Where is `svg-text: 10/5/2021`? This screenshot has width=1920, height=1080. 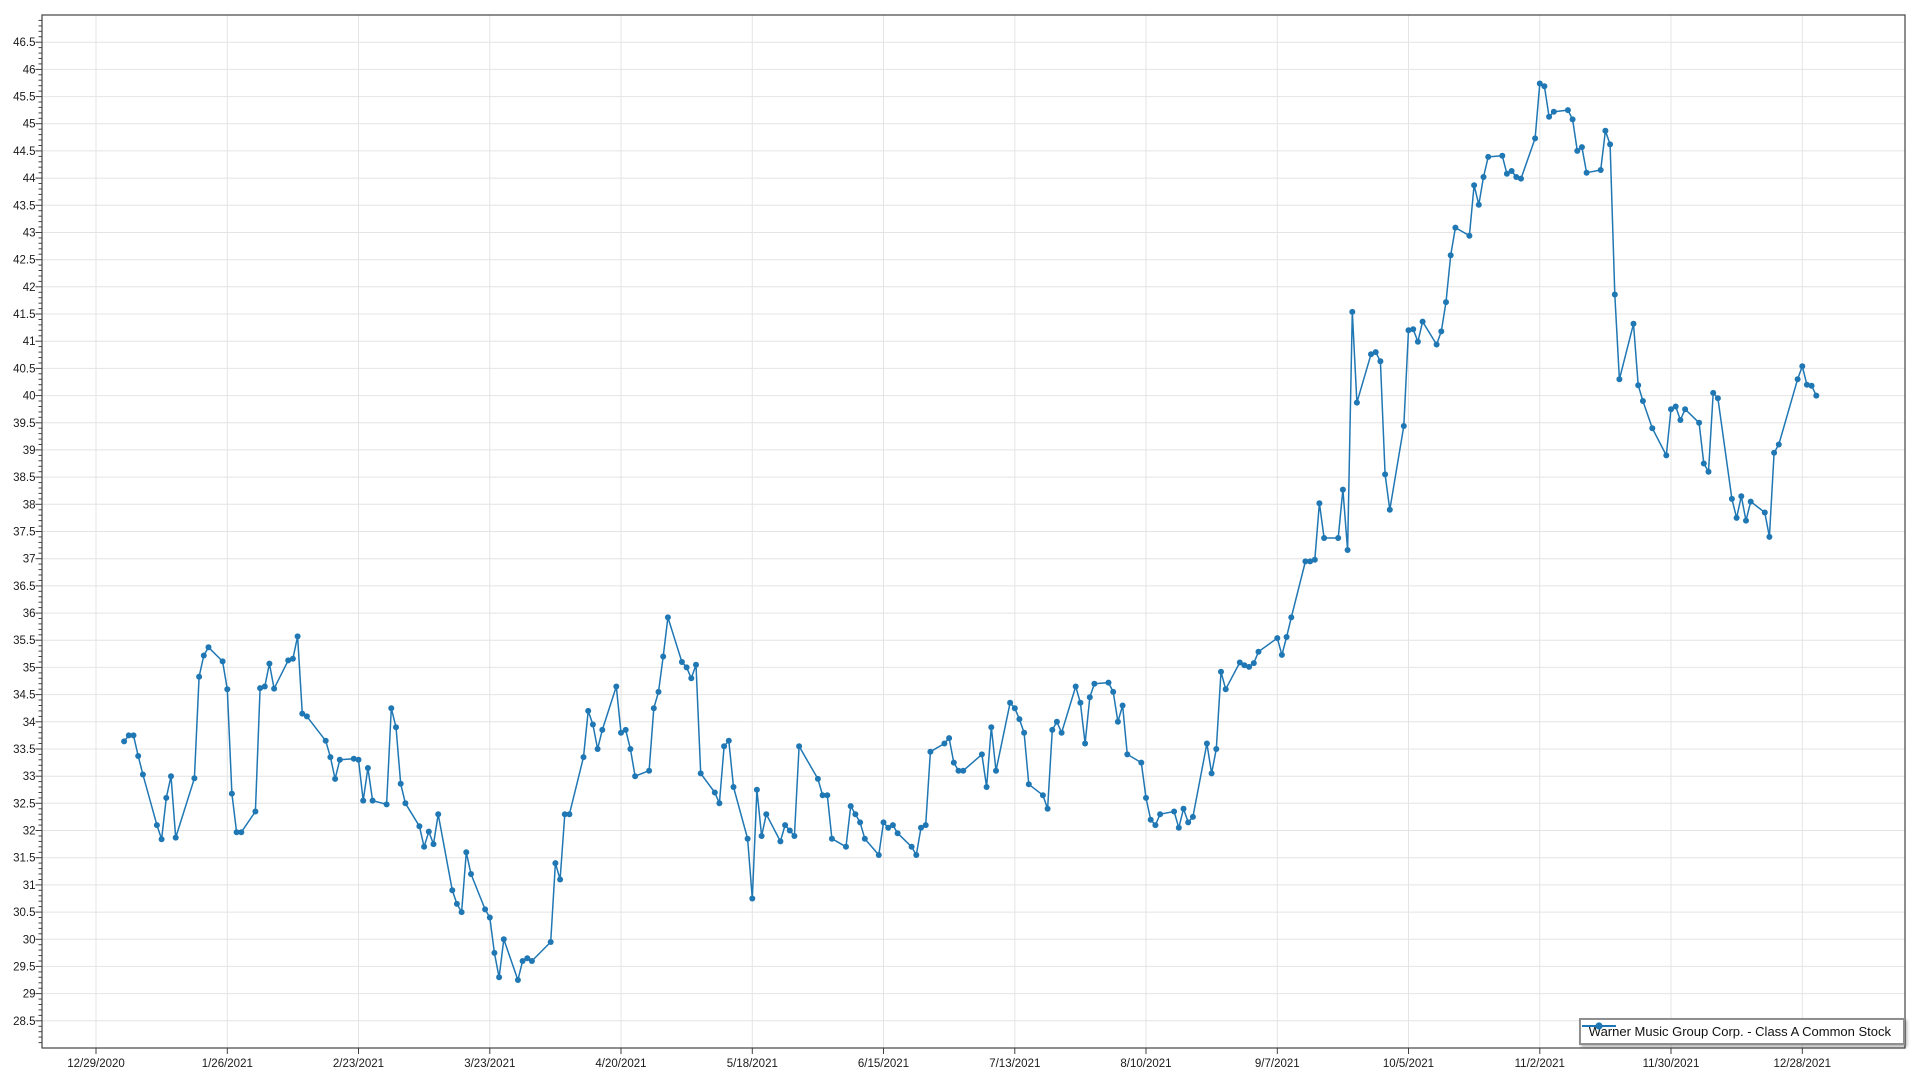
svg-text: 10/5/2021 is located at coordinates (1408, 1064).